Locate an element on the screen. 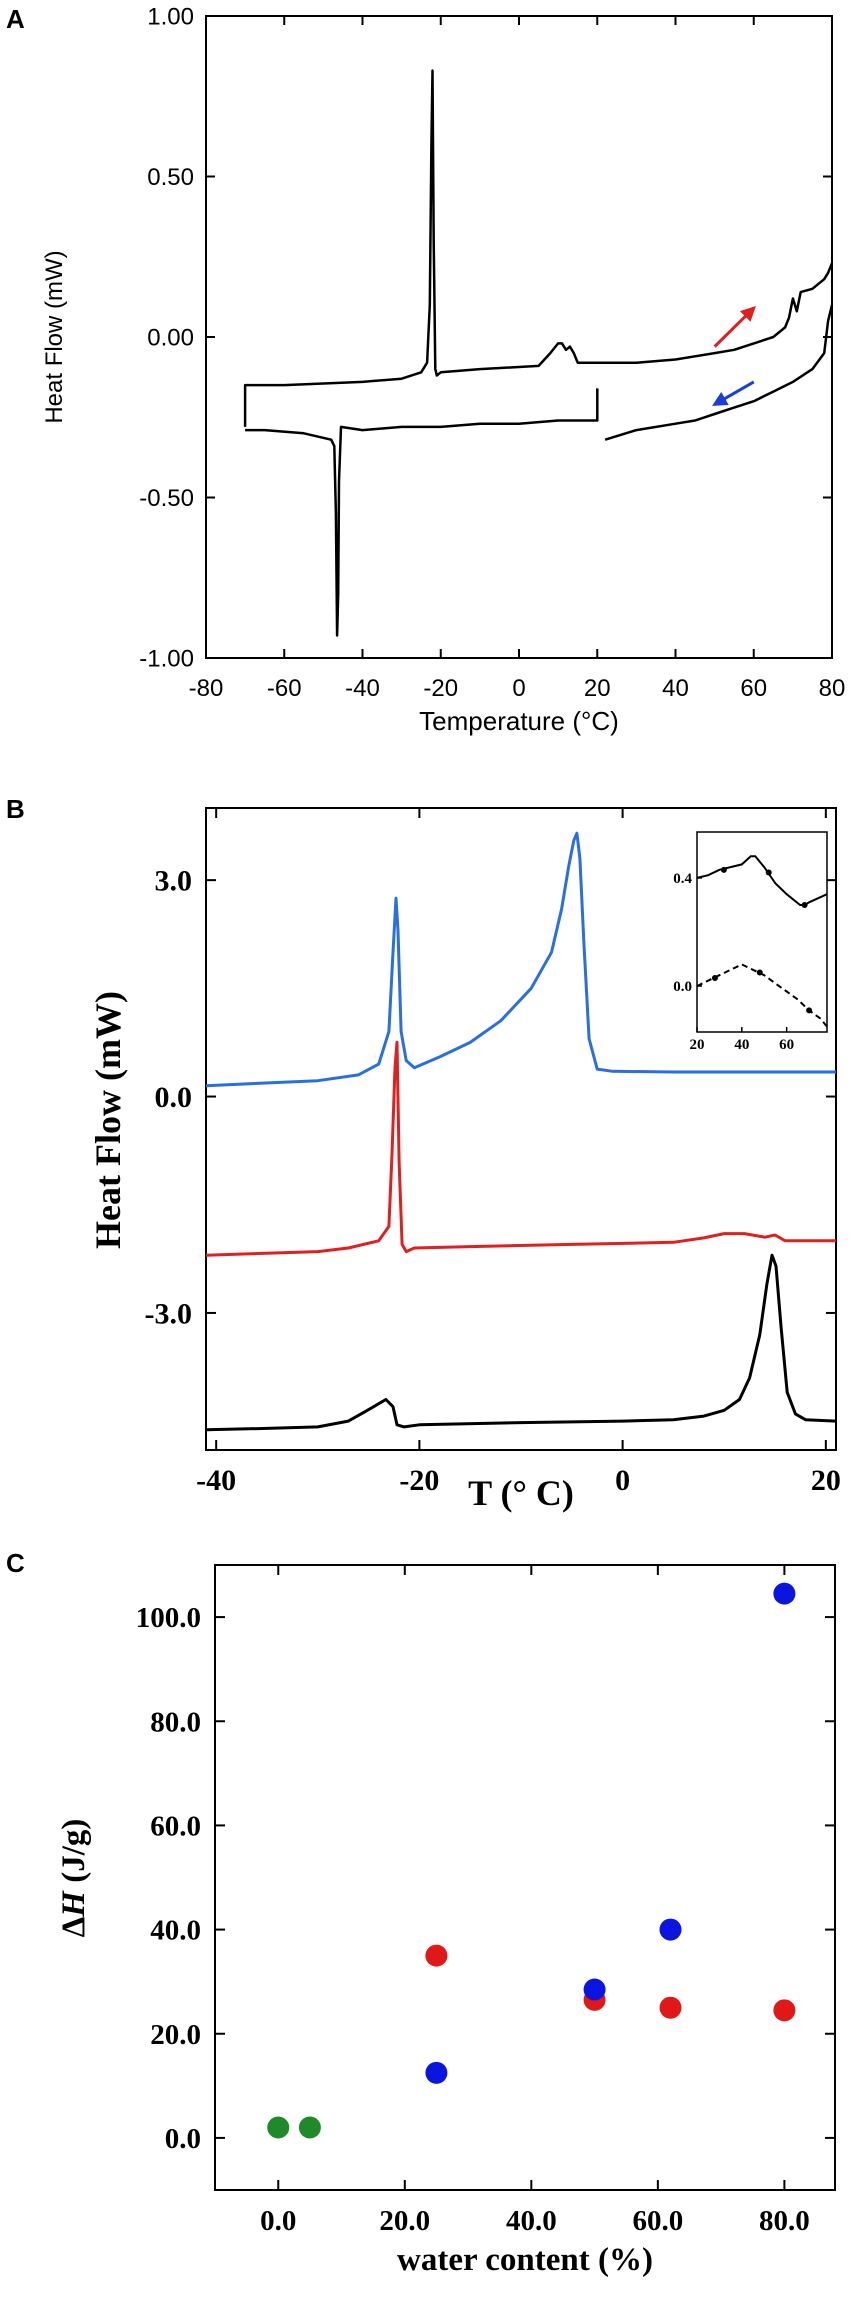 The width and height of the screenshot is (855, 2300). panel-a-xtick-label: -20 is located at coordinates (440, 688).